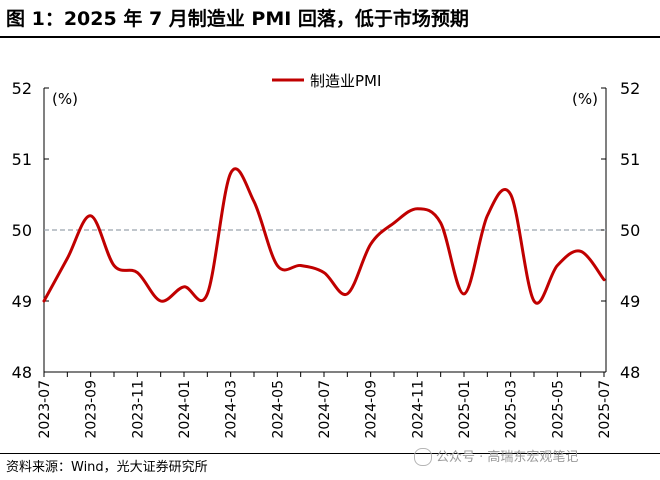  What do you see at coordinates (138, 409) in the screenshot?
I see `x-tick-label: 2023-11` at bounding box center [138, 409].